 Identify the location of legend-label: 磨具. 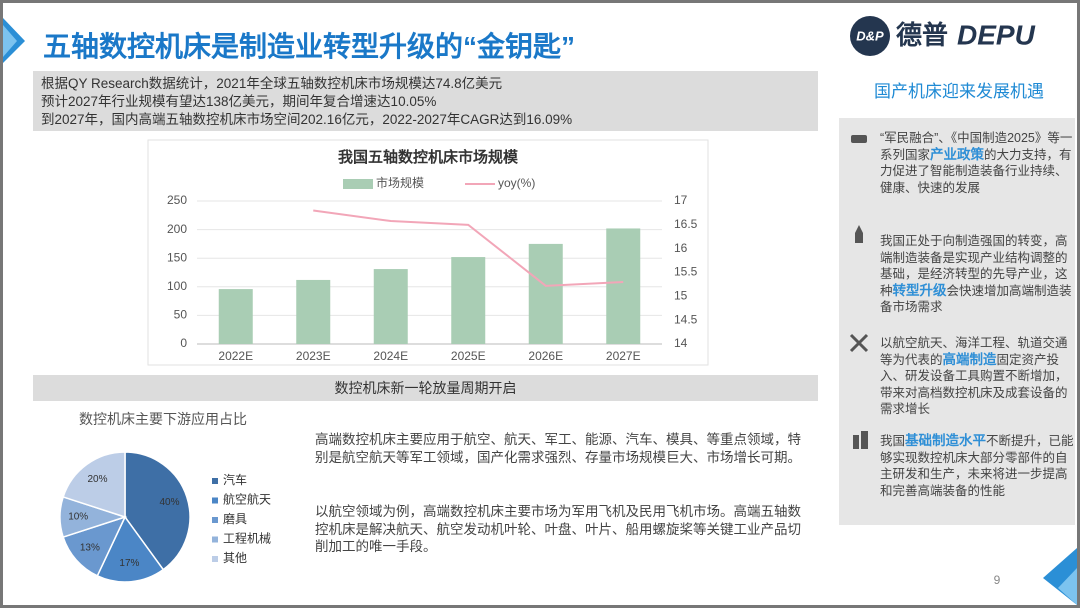
(235, 519).